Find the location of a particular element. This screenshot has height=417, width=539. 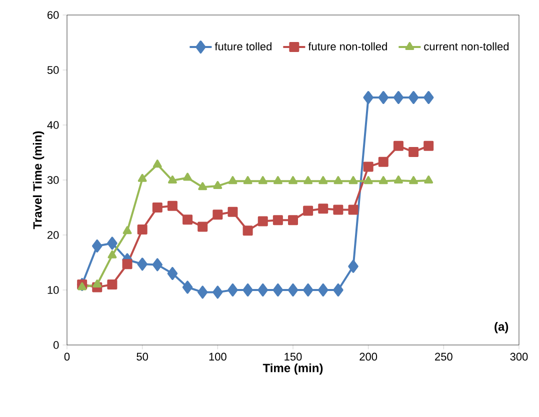

y-tick-label: 10 is located at coordinates (53, 290).